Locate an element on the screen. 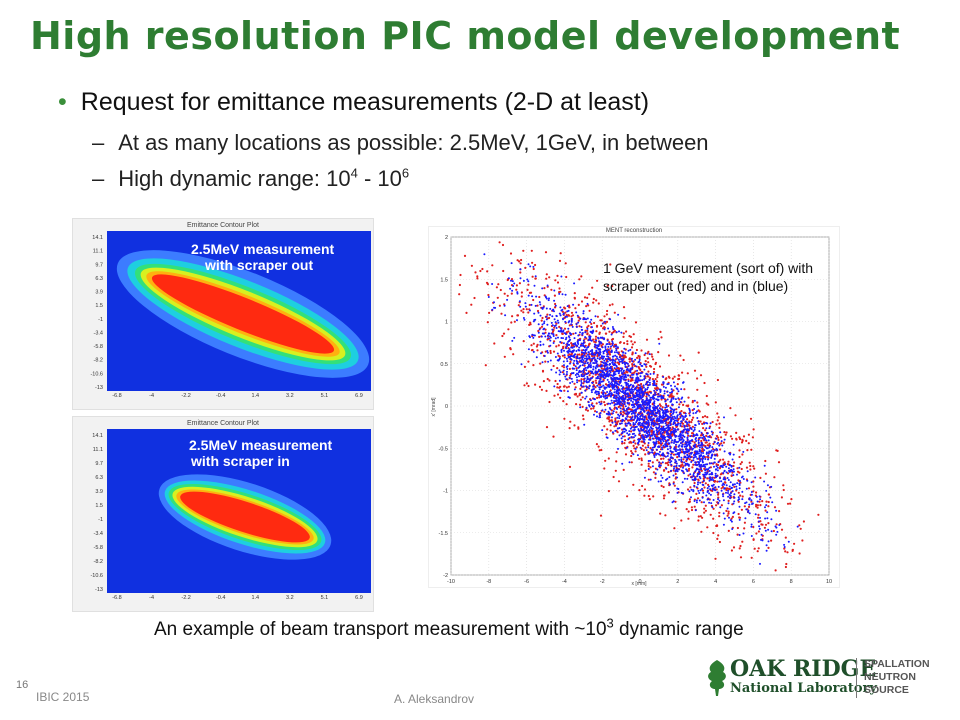 The height and width of the screenshot is (720, 960). scatter-x-ticks: -10 -8 -6 -4 -2 0 2 4 6 8 10 is located at coordinates (639, 582).